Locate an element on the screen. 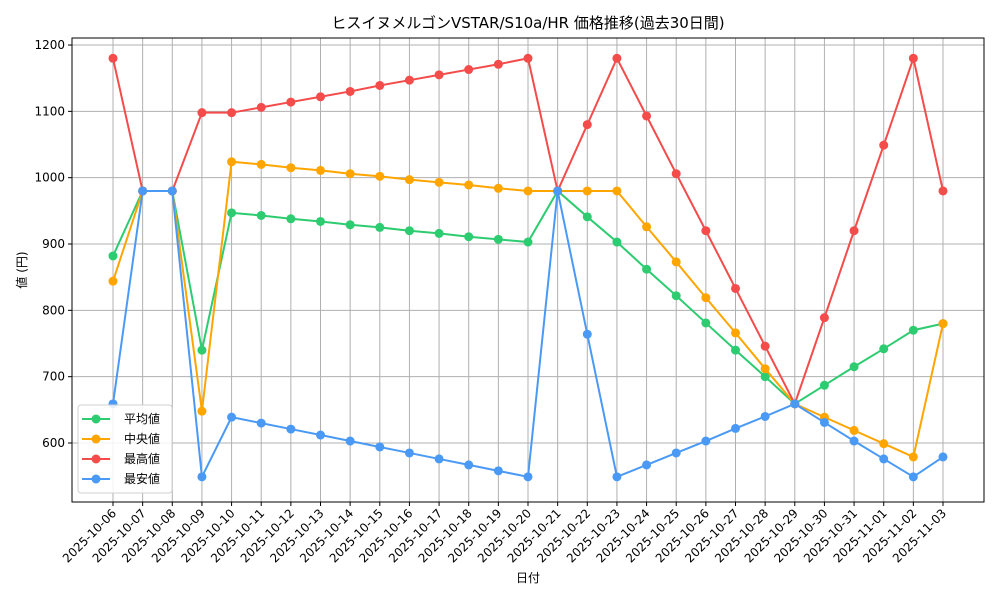  chart-title: ヒスイヌメルゴンVSTAR/S10a/HR 価格推移(過去30日間) is located at coordinates (527, 23).